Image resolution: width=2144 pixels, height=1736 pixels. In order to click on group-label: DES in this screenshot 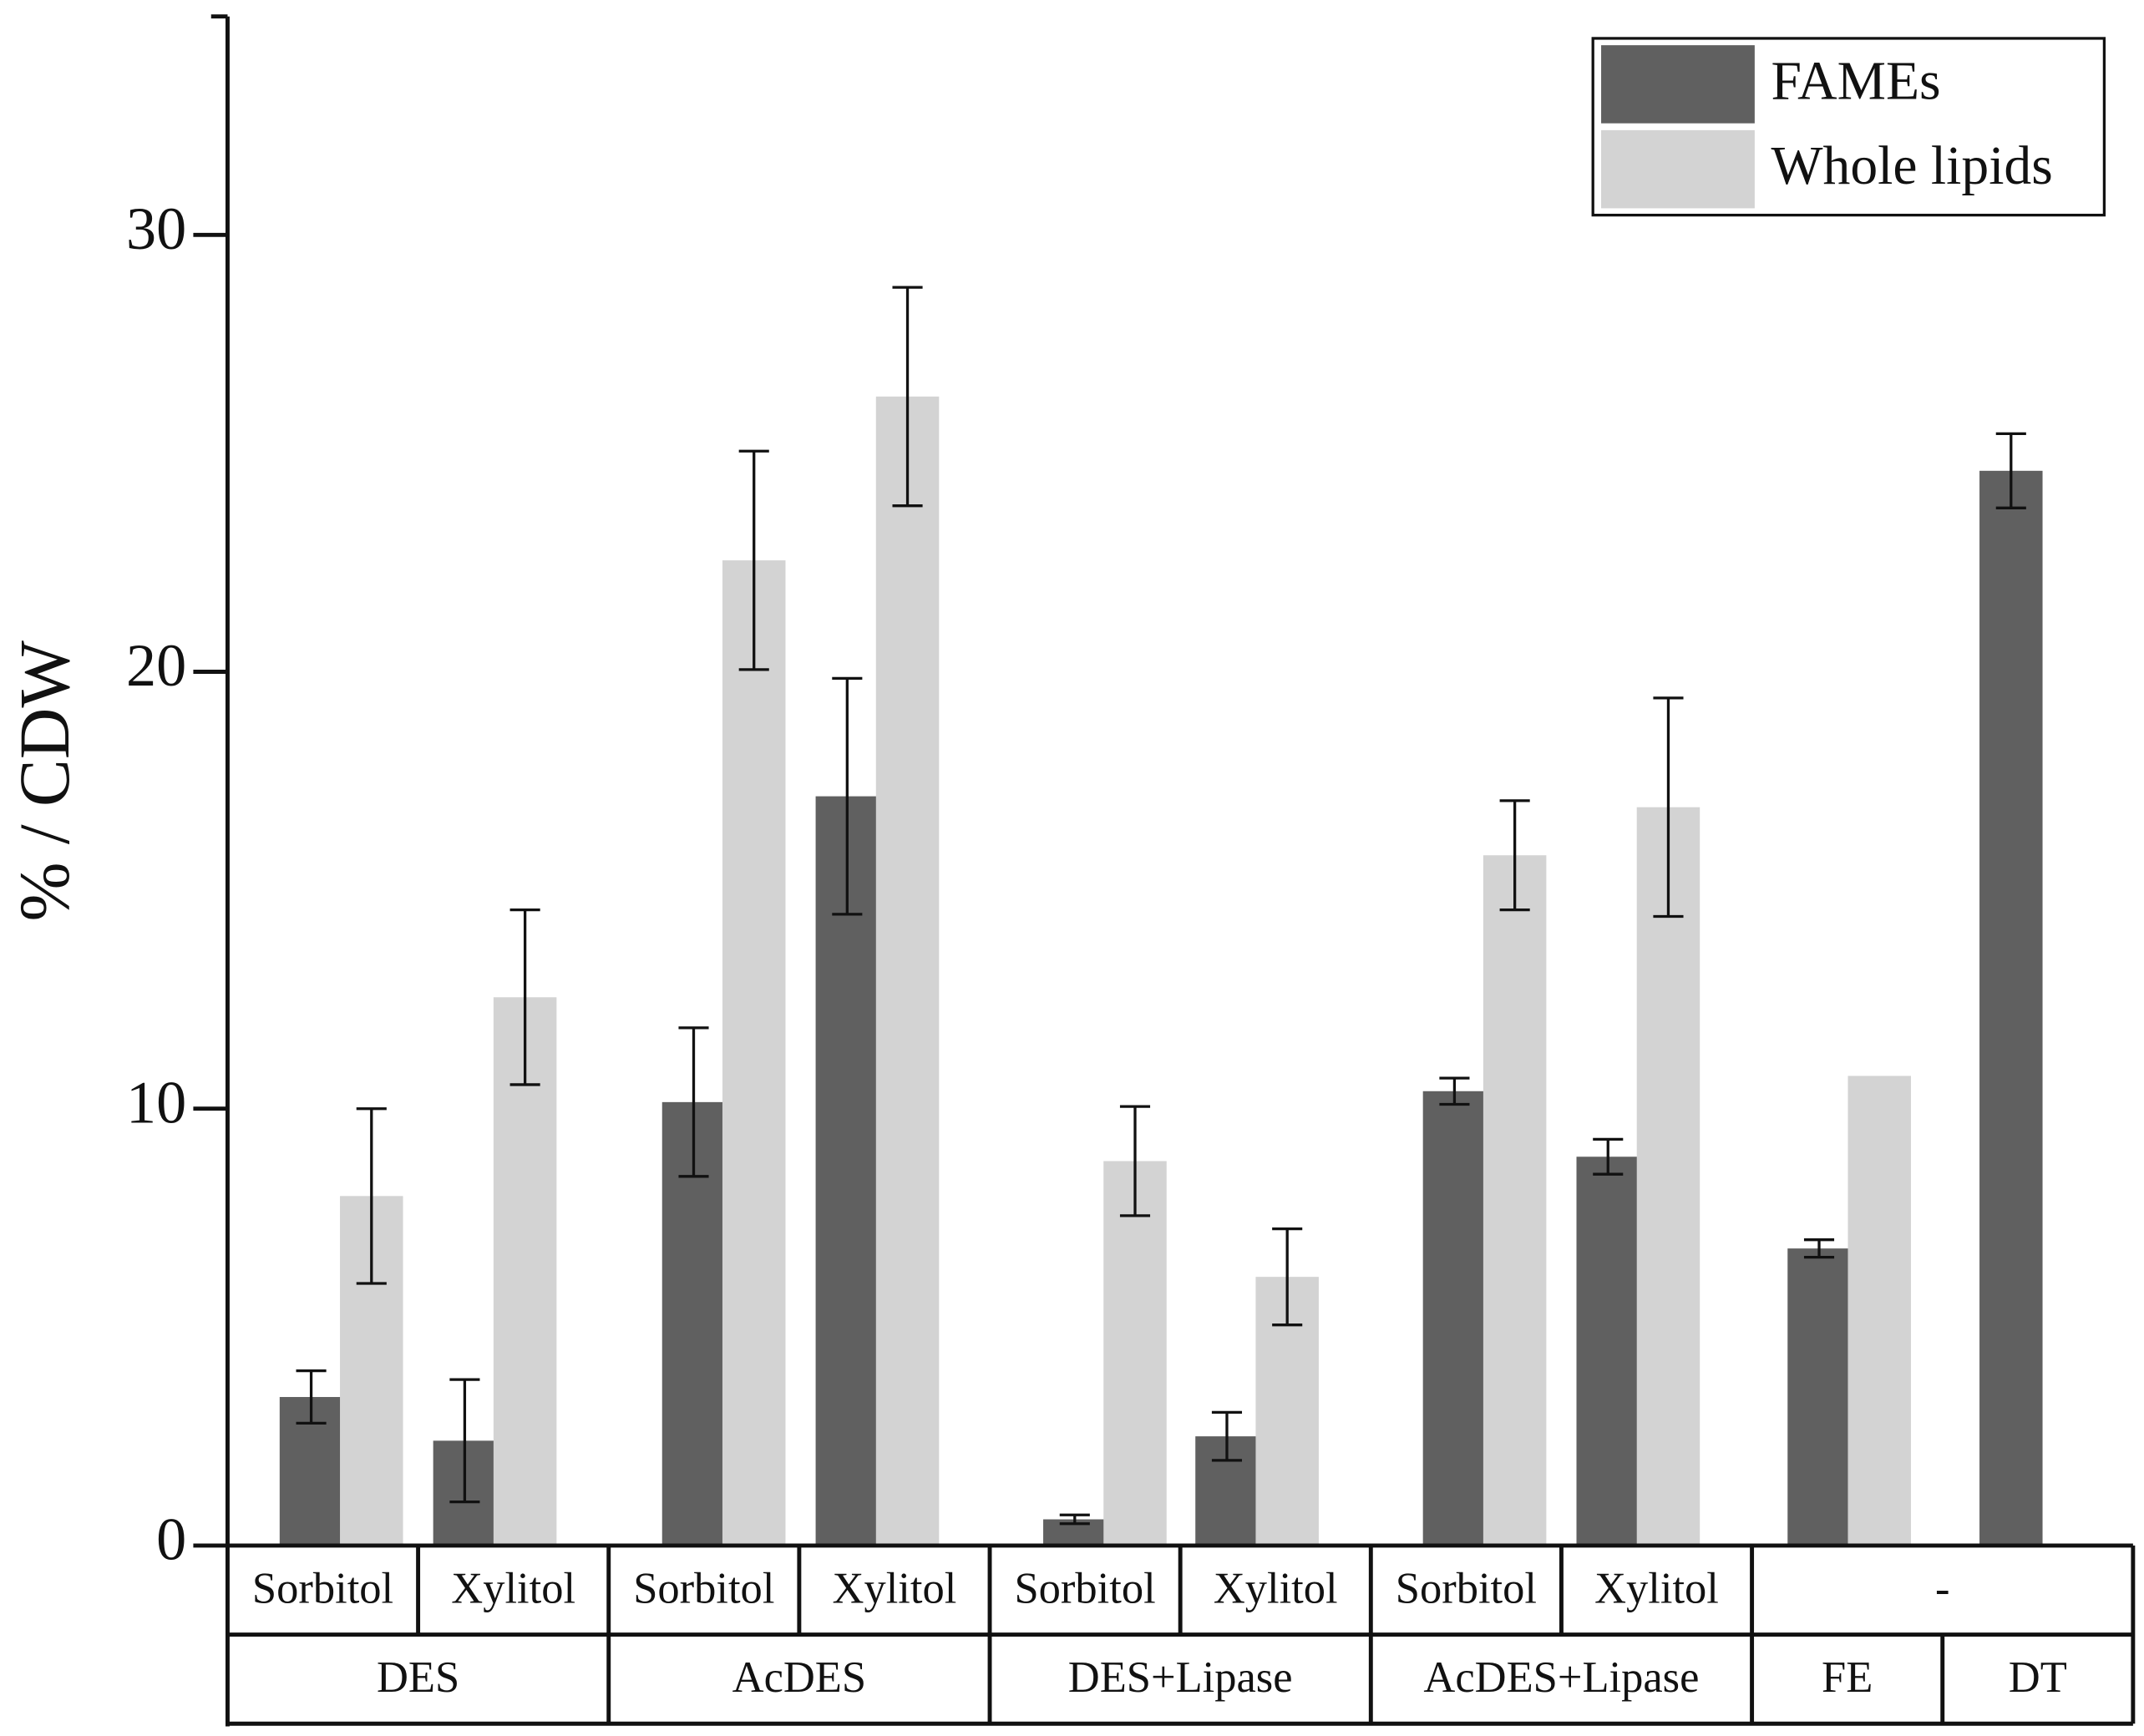, I will do `click(418, 1677)`.